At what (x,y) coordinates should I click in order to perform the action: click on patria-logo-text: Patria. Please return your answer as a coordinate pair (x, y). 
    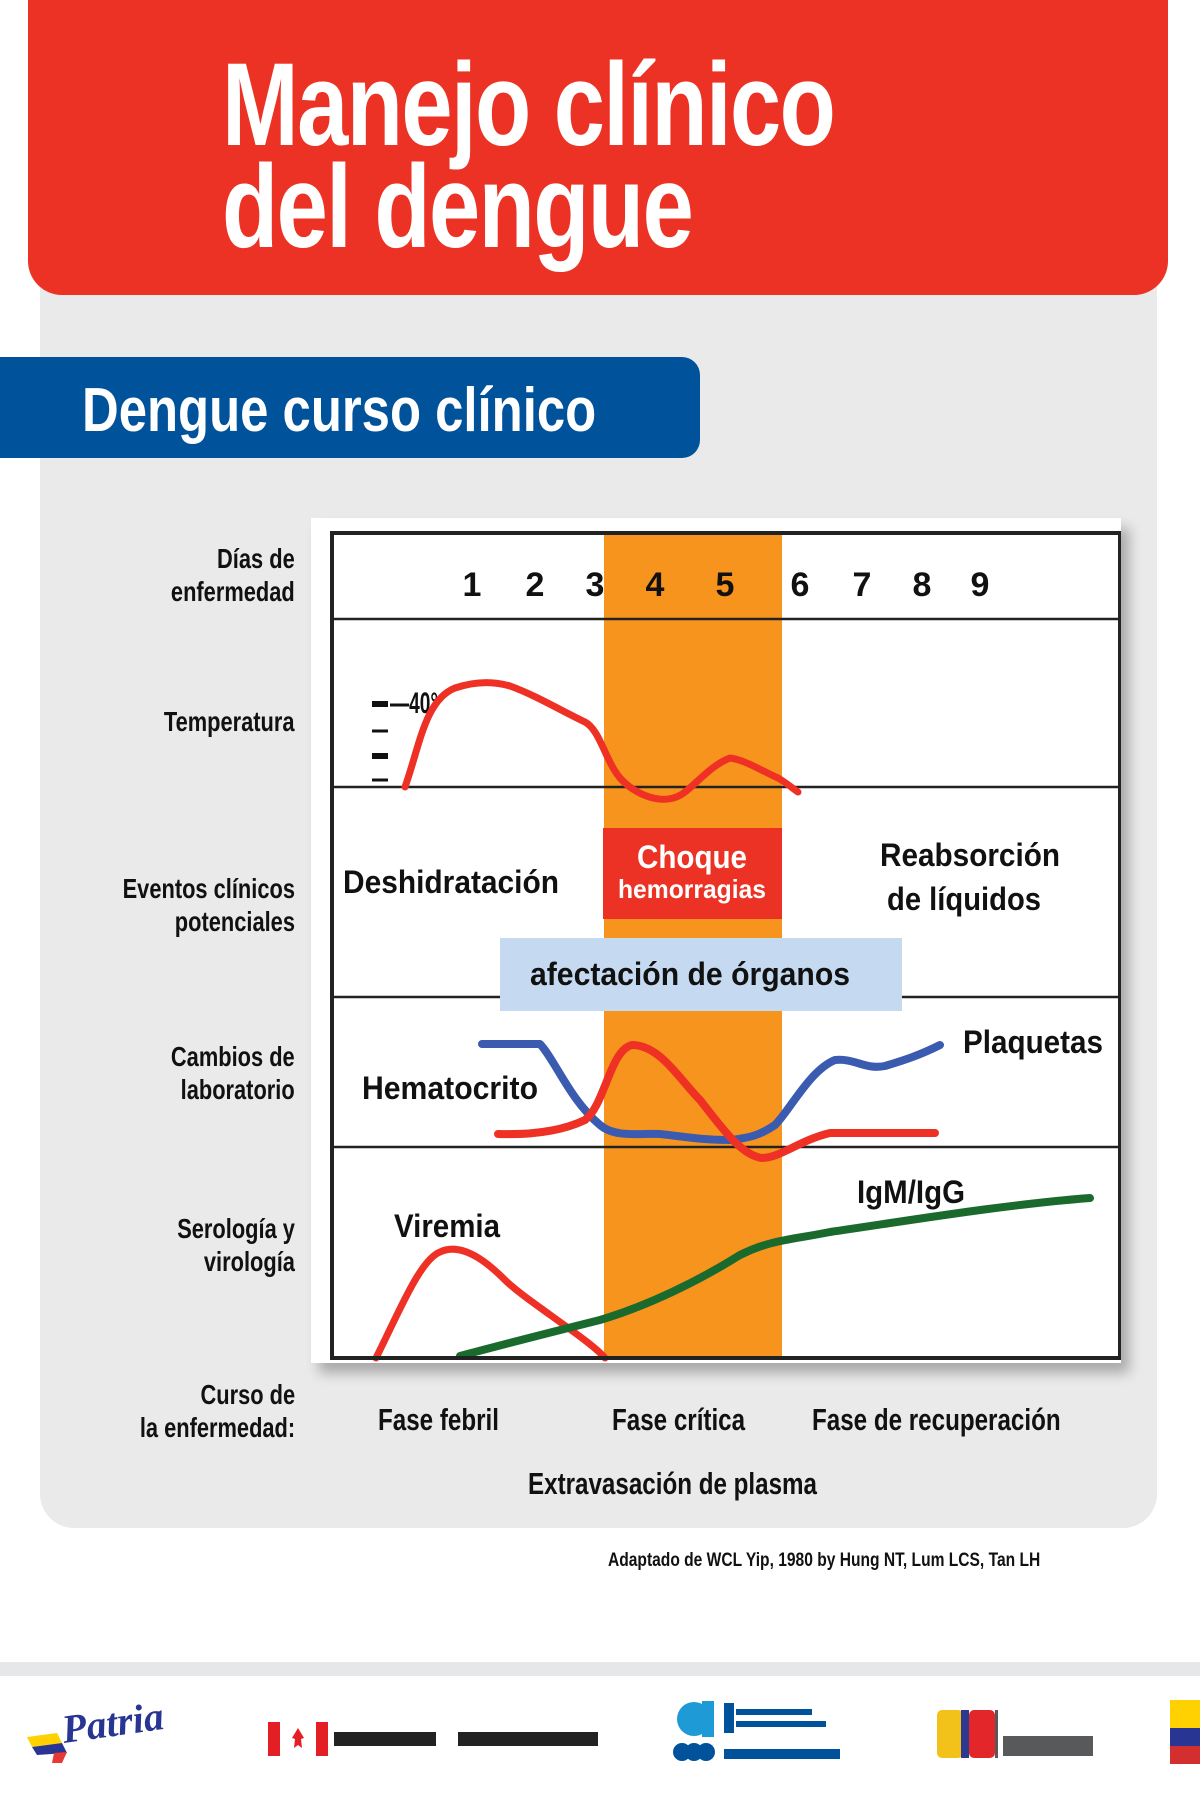
    Looking at the image, I should click on (112, 1723).